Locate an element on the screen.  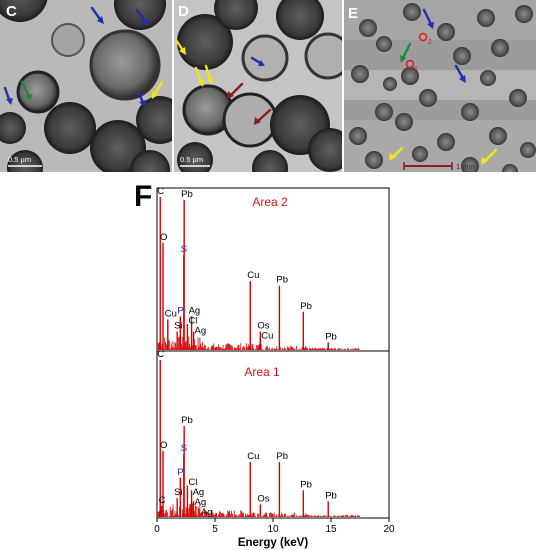
panel-c: 0.5 µm C is located at coordinates (86, 86).